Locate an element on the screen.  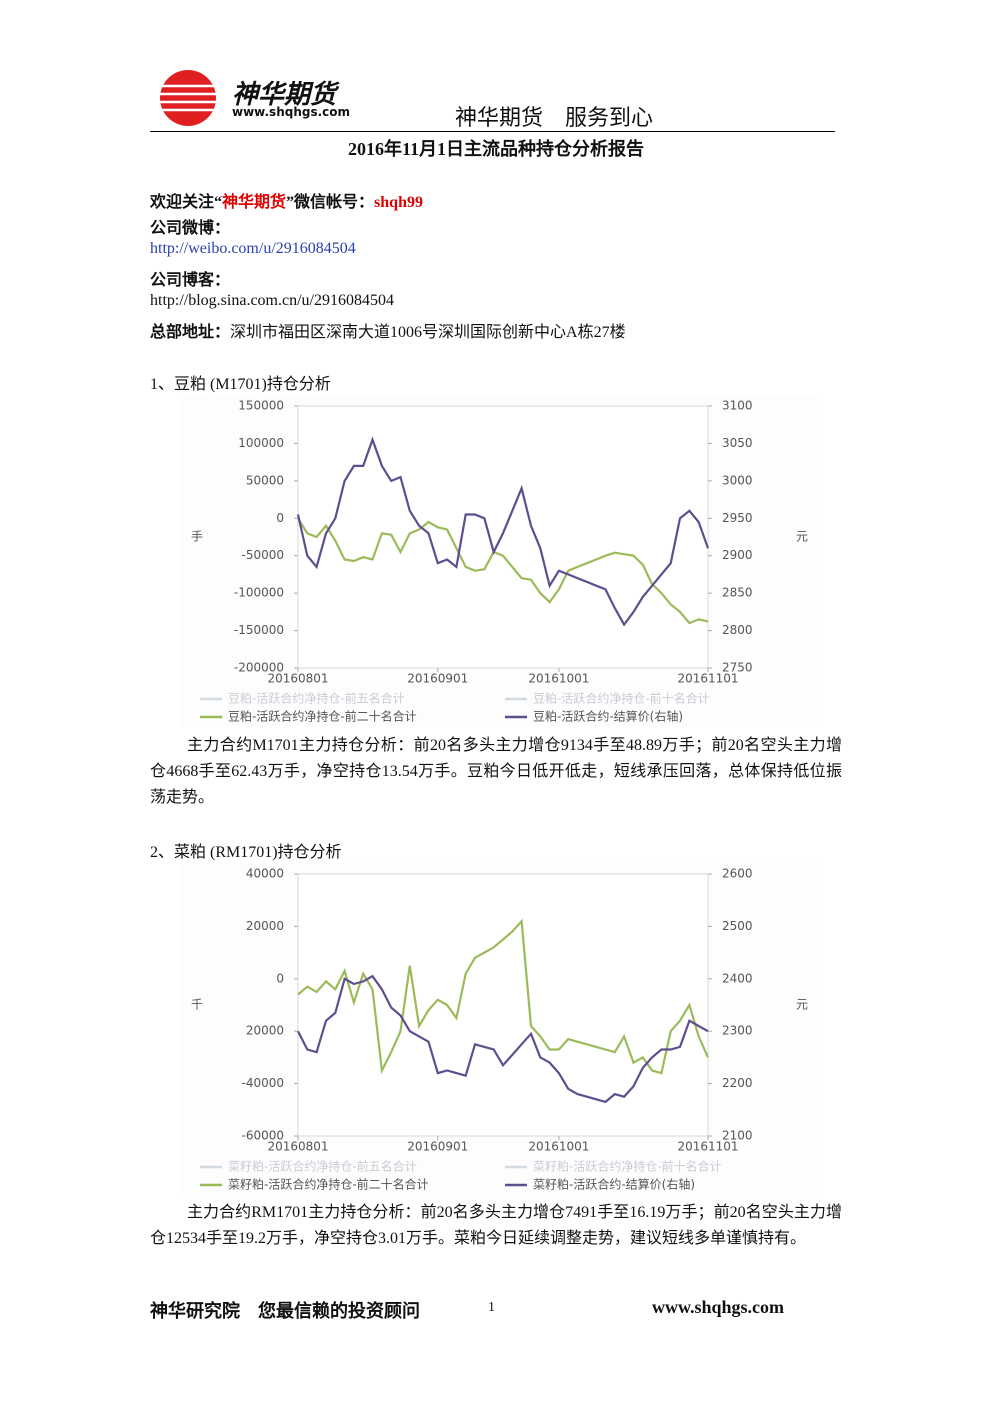
legend-label: 豆粕-活跃合约净持仓-前二十名合计 is located at coordinates (322, 716).